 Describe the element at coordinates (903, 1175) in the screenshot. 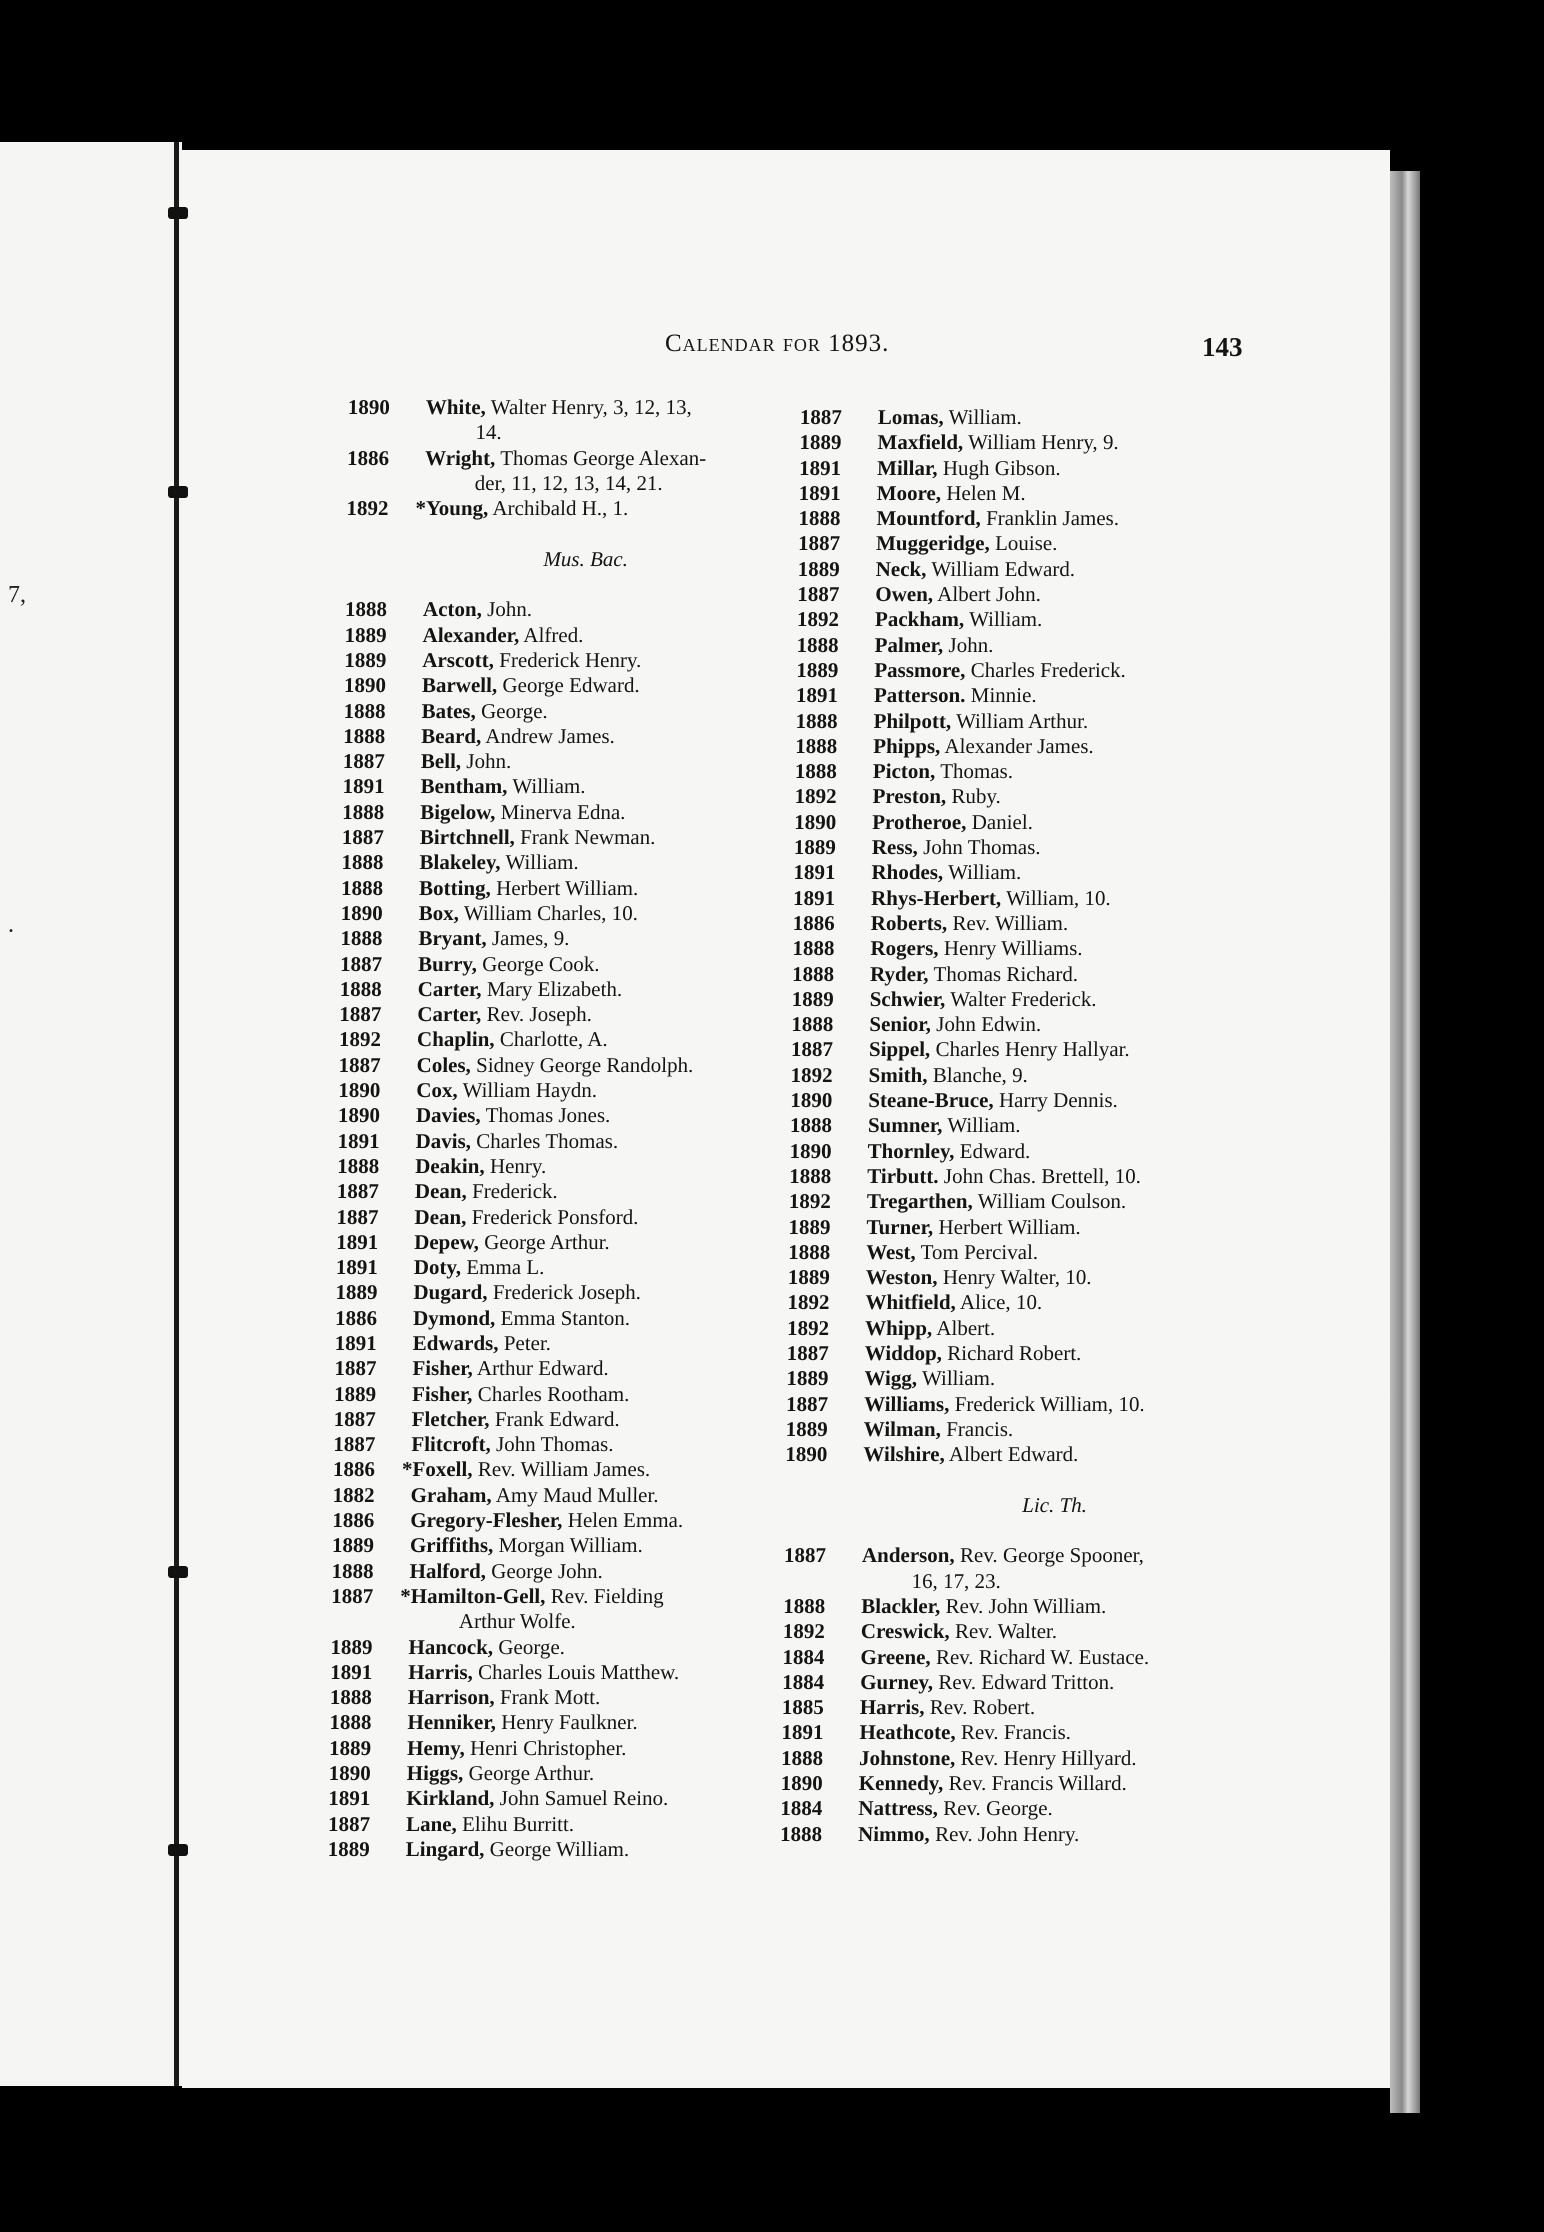

I see `entry-surname: Tirbutt.` at that location.